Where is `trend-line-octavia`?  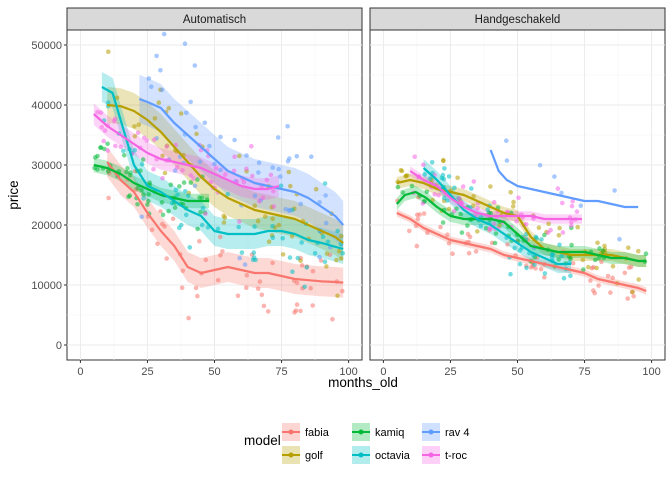
trend-line-octavia is located at coordinates (222, 168).